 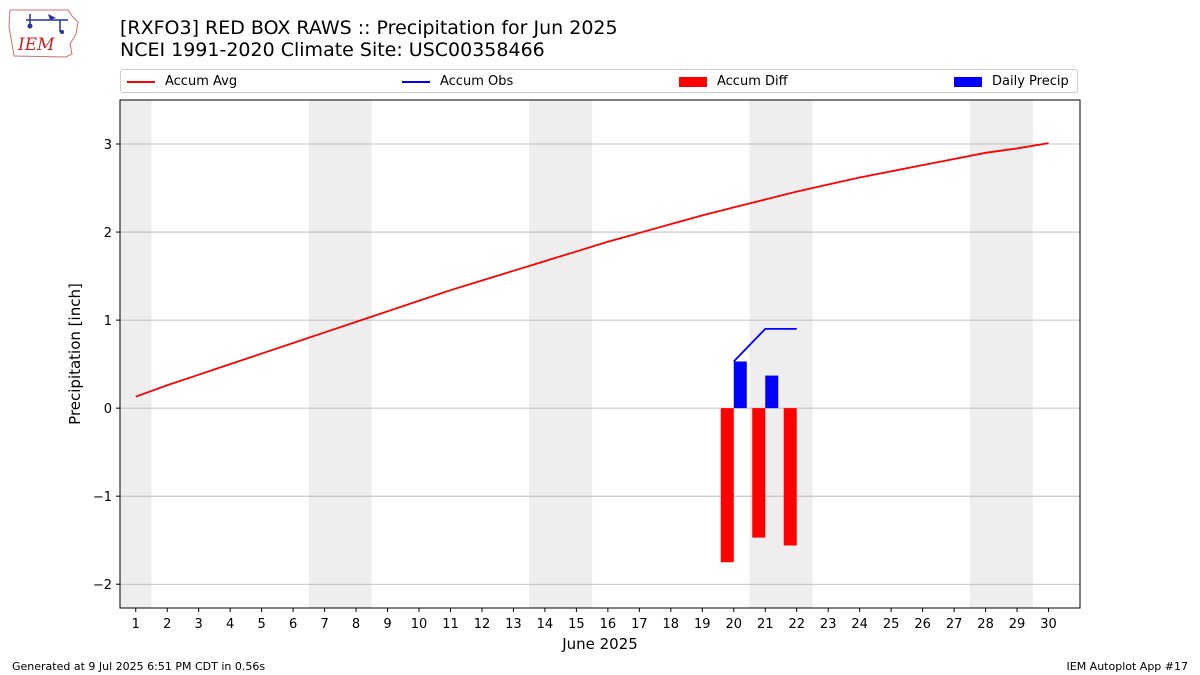 I want to click on iem-logo: IEM, so click(x=43, y=33).